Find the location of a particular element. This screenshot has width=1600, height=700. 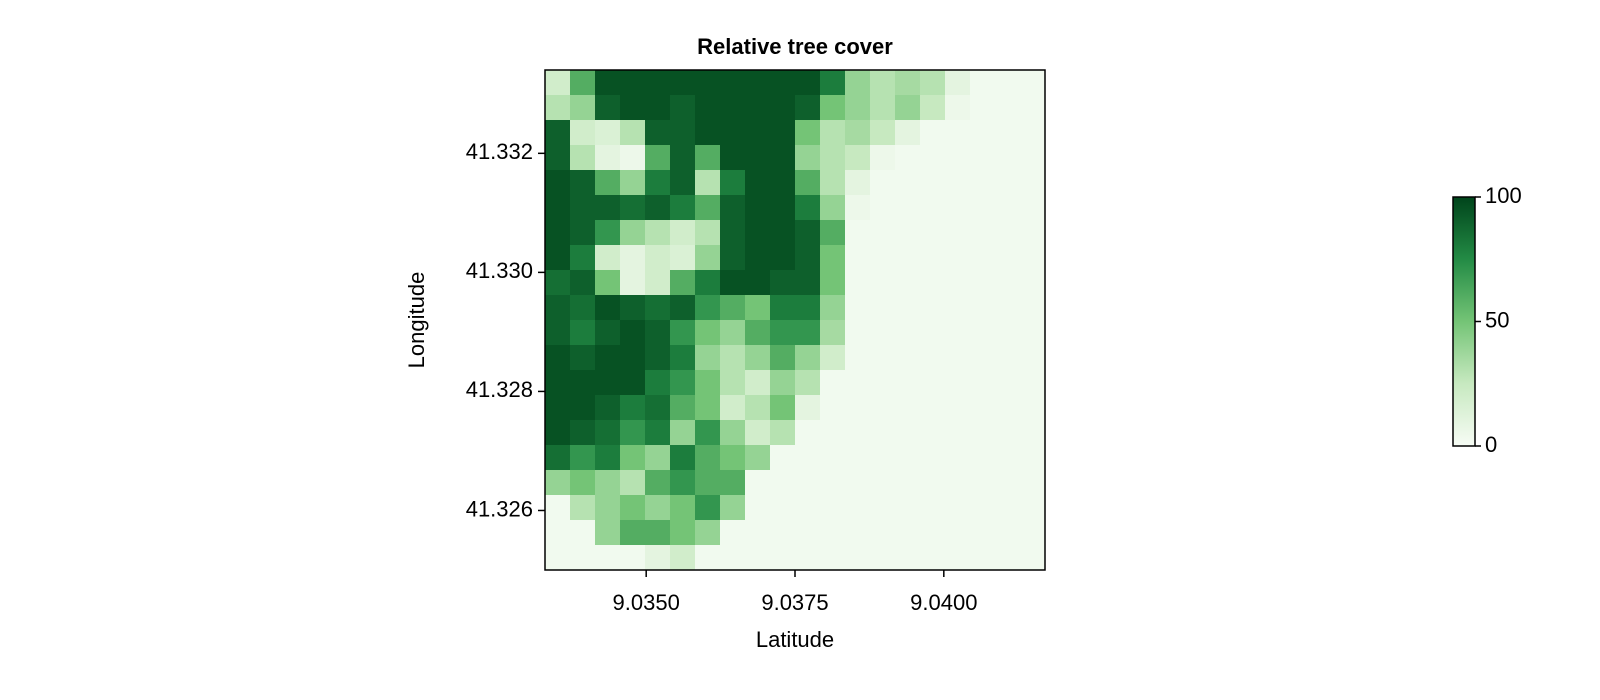

x-axis-label: Latitude is located at coordinates (795, 639).